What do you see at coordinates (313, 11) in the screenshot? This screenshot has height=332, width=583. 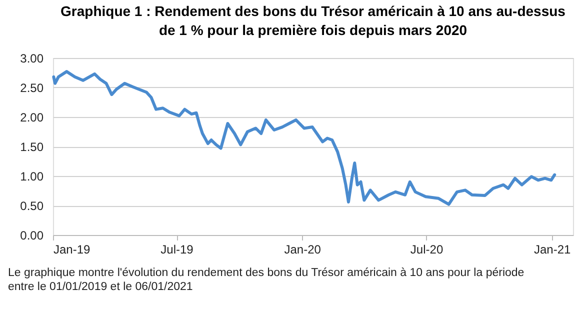 I see `text: Graphique 1 : Rendement des bons du Trésor américain à 10 ans au-dessus` at bounding box center [313, 11].